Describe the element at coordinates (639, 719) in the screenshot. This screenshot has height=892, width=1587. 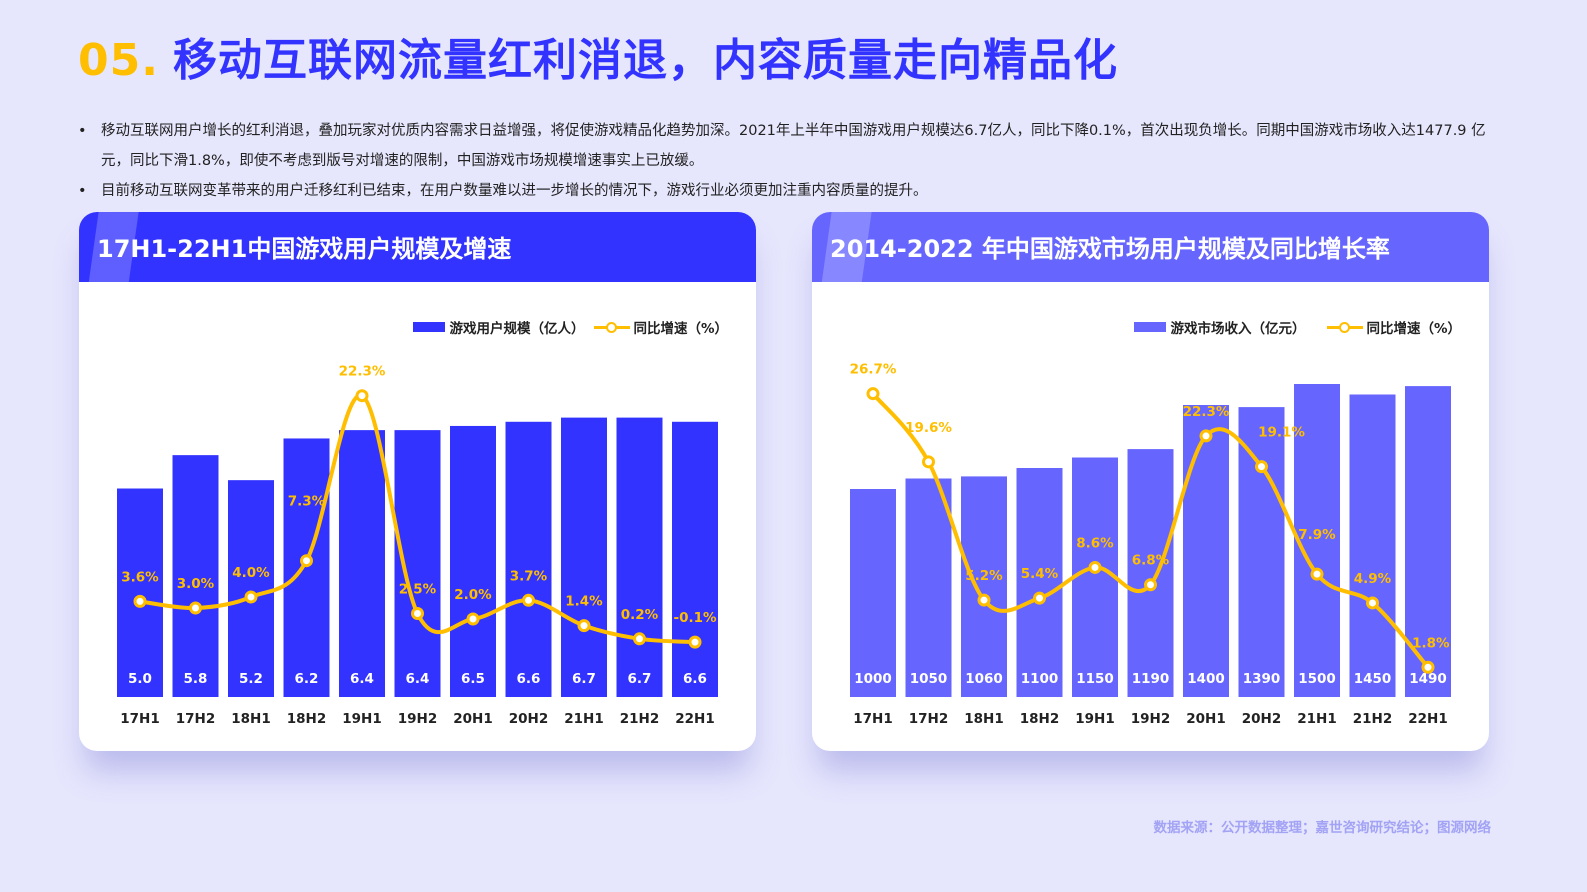
I see `x-axis-tick-label: 21H2` at that location.